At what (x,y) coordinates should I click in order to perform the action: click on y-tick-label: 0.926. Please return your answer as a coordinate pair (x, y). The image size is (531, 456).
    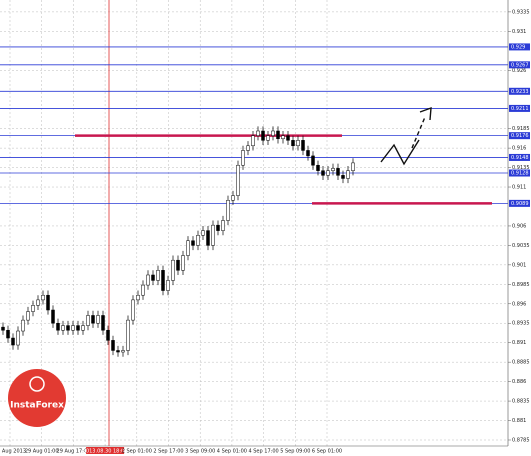
    Looking at the image, I should click on (519, 71).